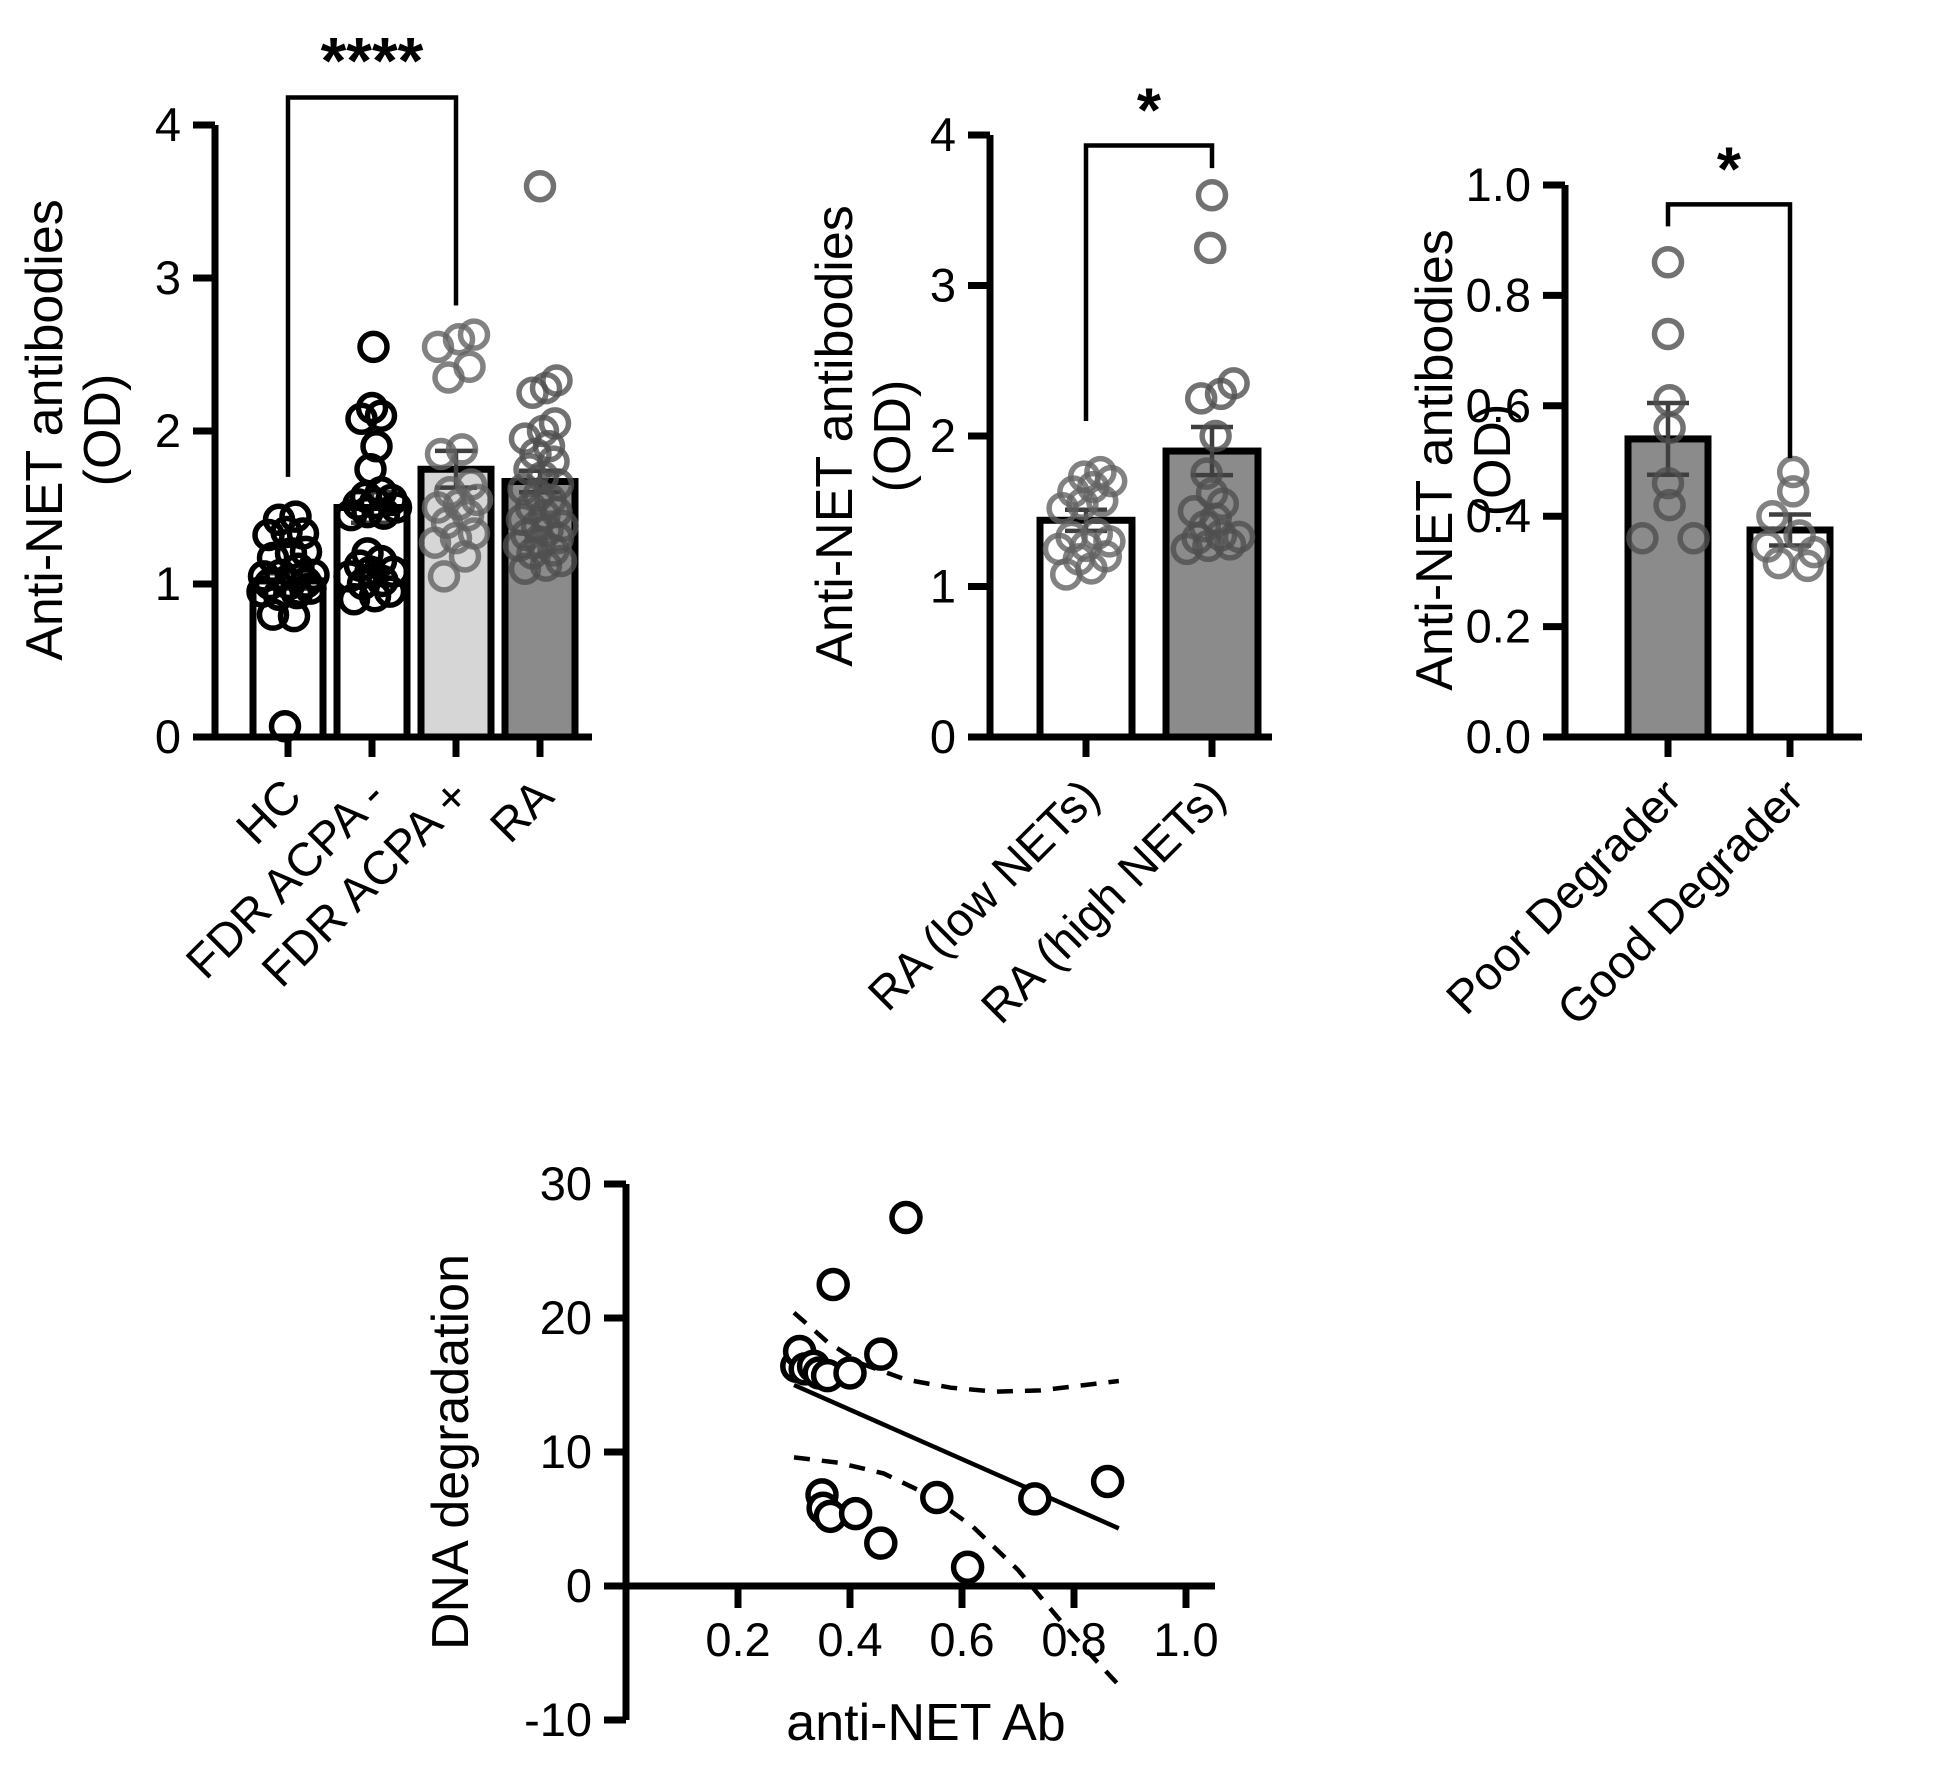  What do you see at coordinates (925, 1723) in the screenshot?
I see `x-axis-title: anti-NET Ab` at bounding box center [925, 1723].